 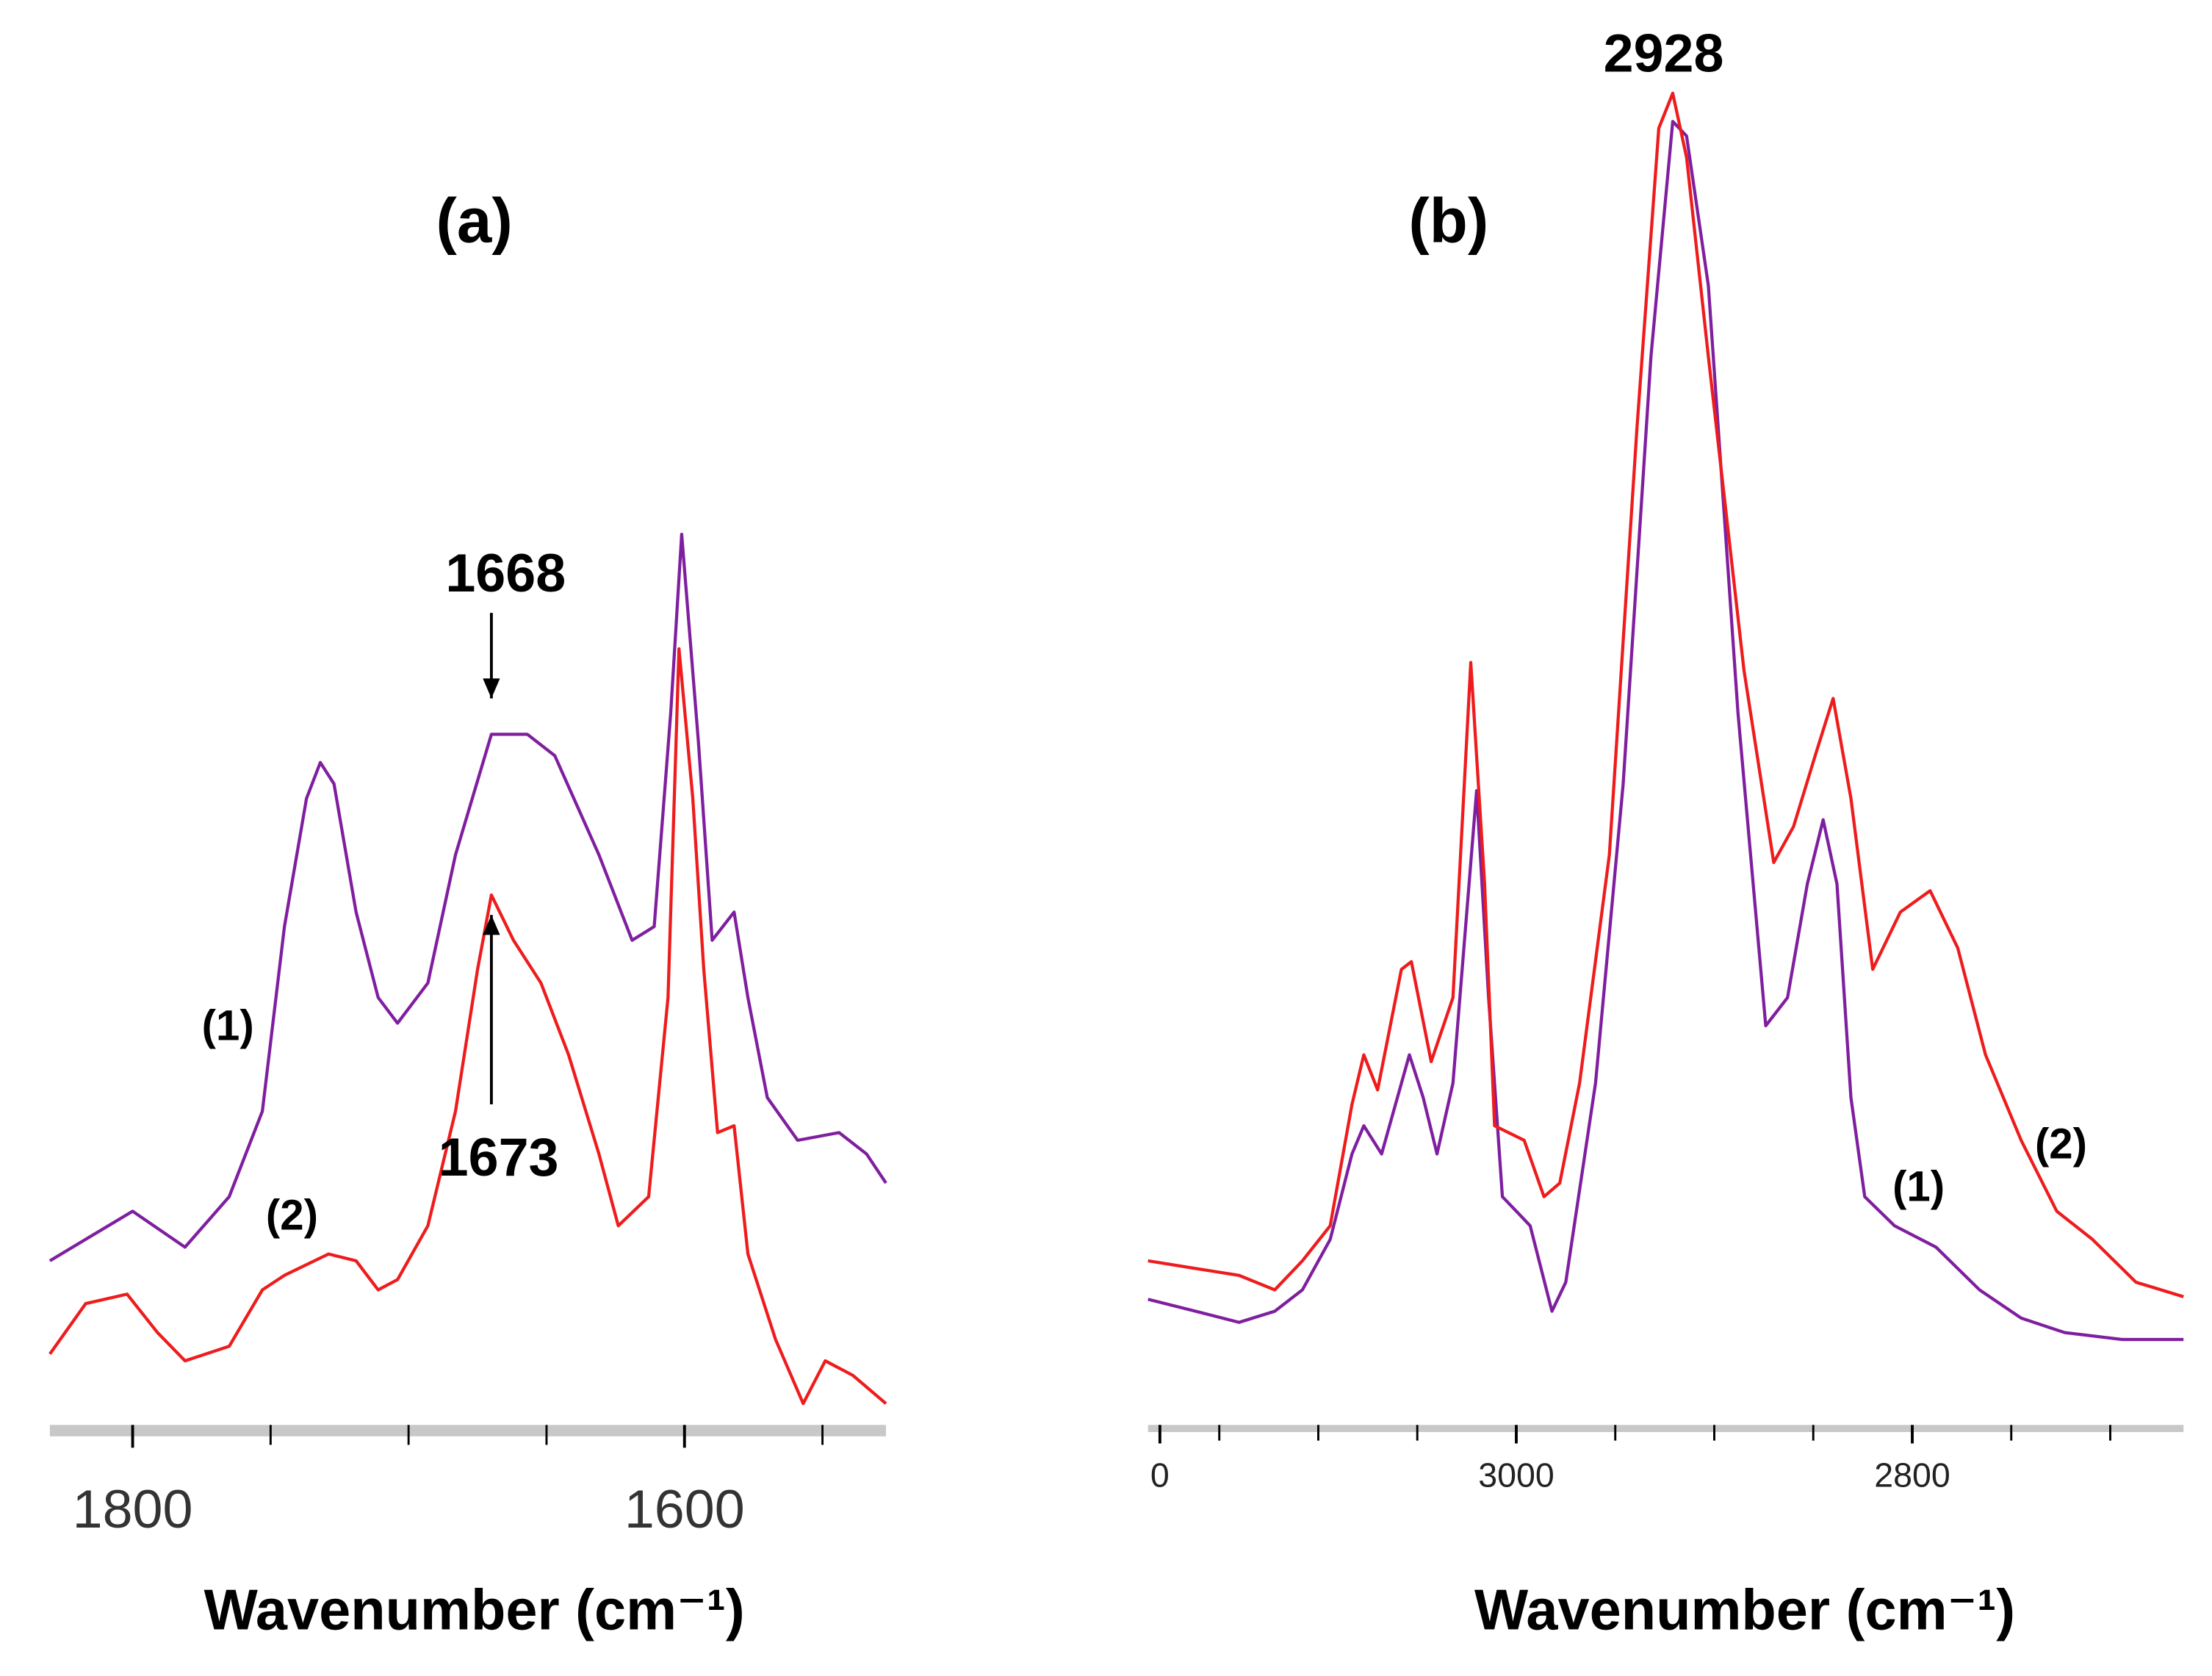 I want to click on x-tick-label: 1800, so click(x=133, y=1509).